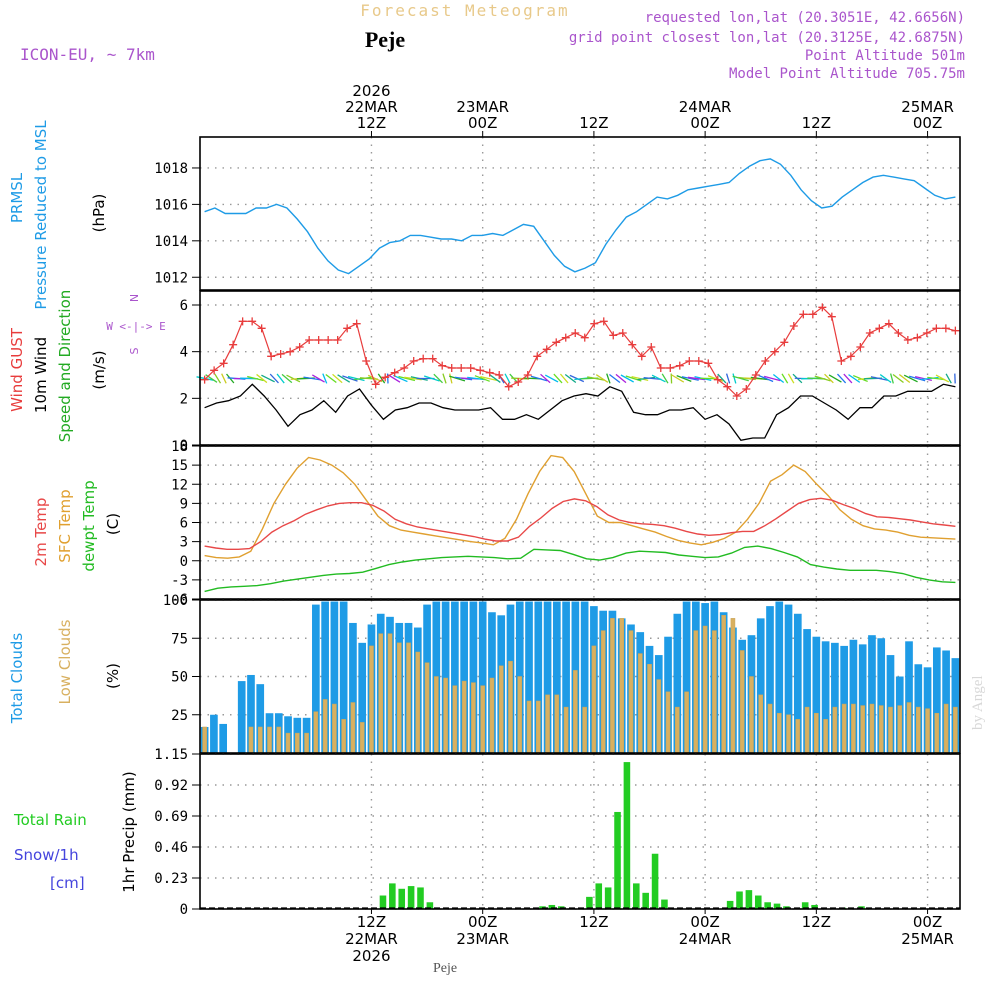  I want to click on top-time-label: 25MAR, so click(927, 107).